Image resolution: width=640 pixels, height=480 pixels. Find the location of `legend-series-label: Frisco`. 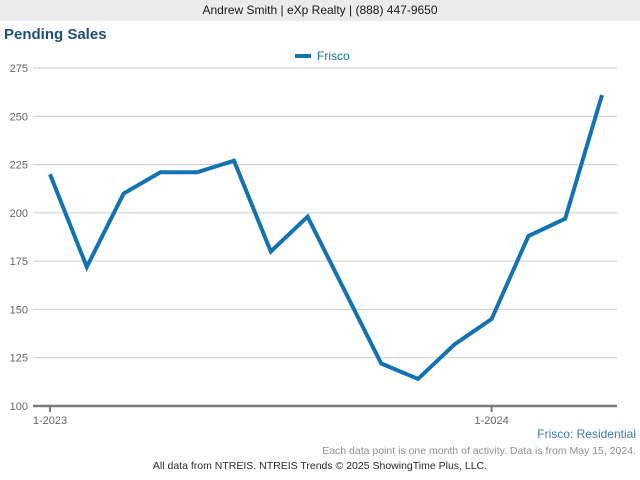

legend-series-label: Frisco is located at coordinates (333, 56).